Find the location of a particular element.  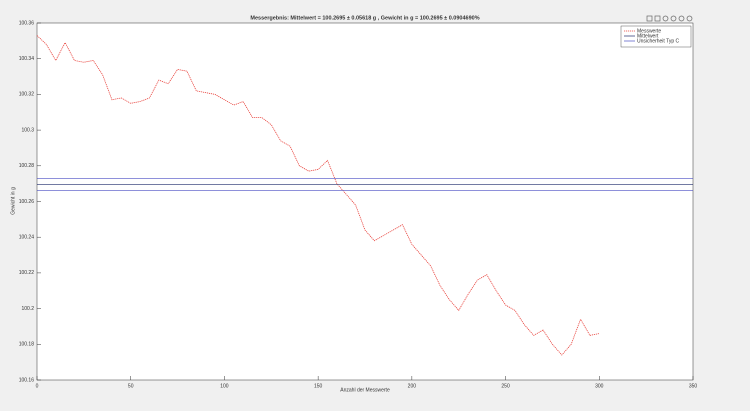

y-tick-label: 100.22 is located at coordinates (27, 273).